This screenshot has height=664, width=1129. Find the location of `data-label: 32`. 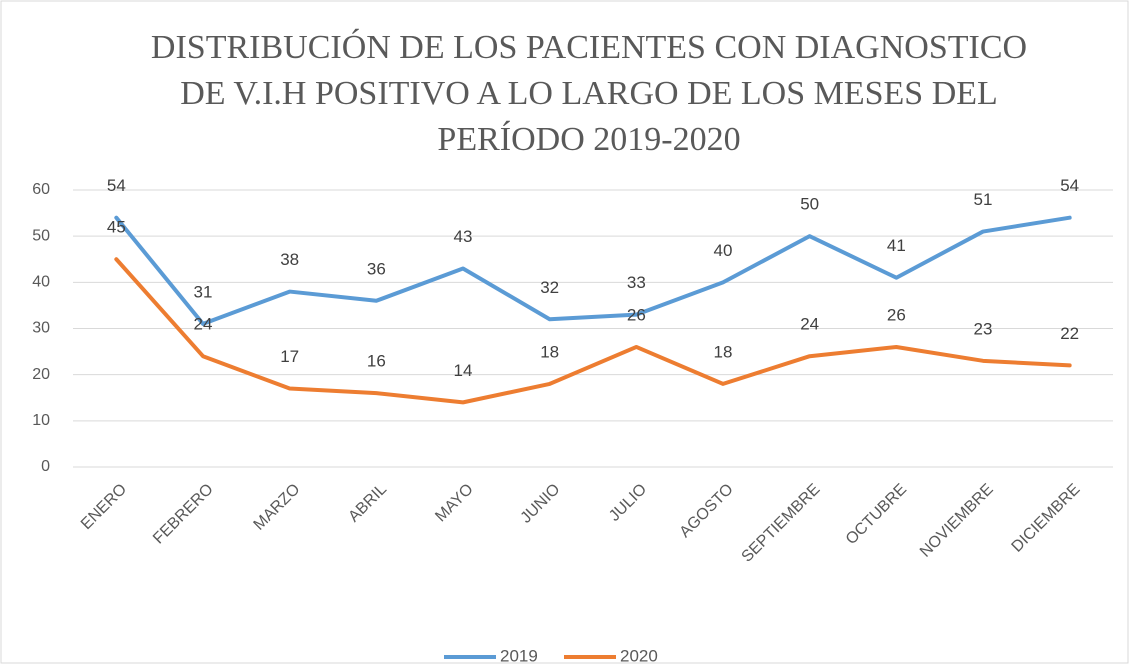

data-label: 32 is located at coordinates (549, 287).